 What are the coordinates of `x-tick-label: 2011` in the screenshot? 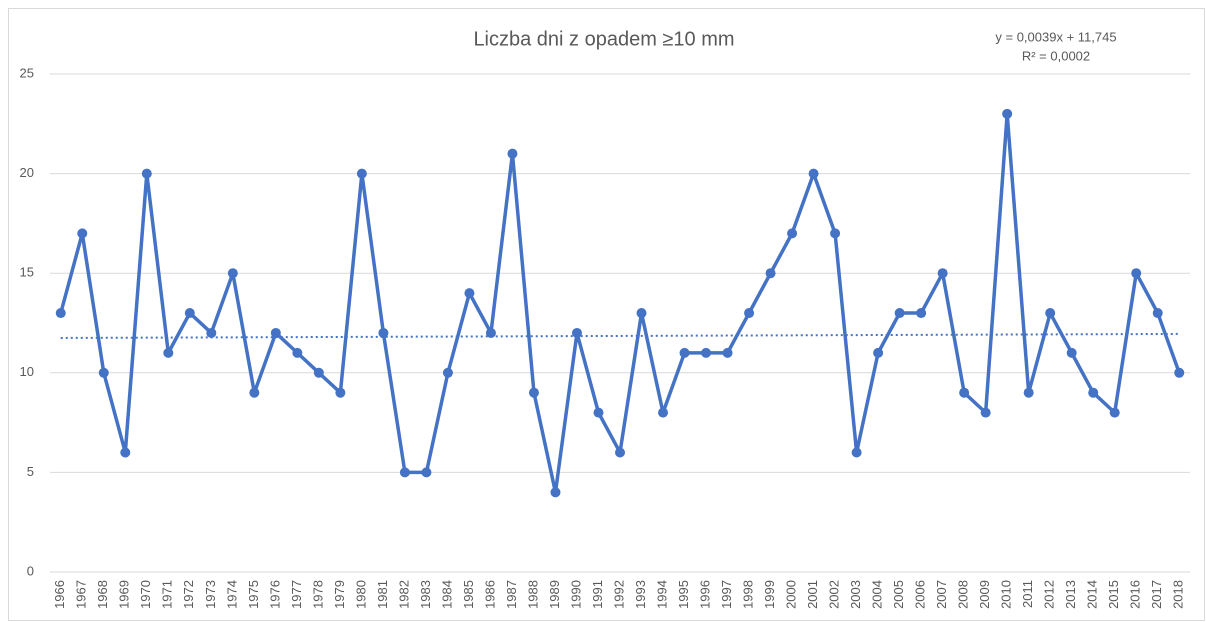 It's located at (1027, 594).